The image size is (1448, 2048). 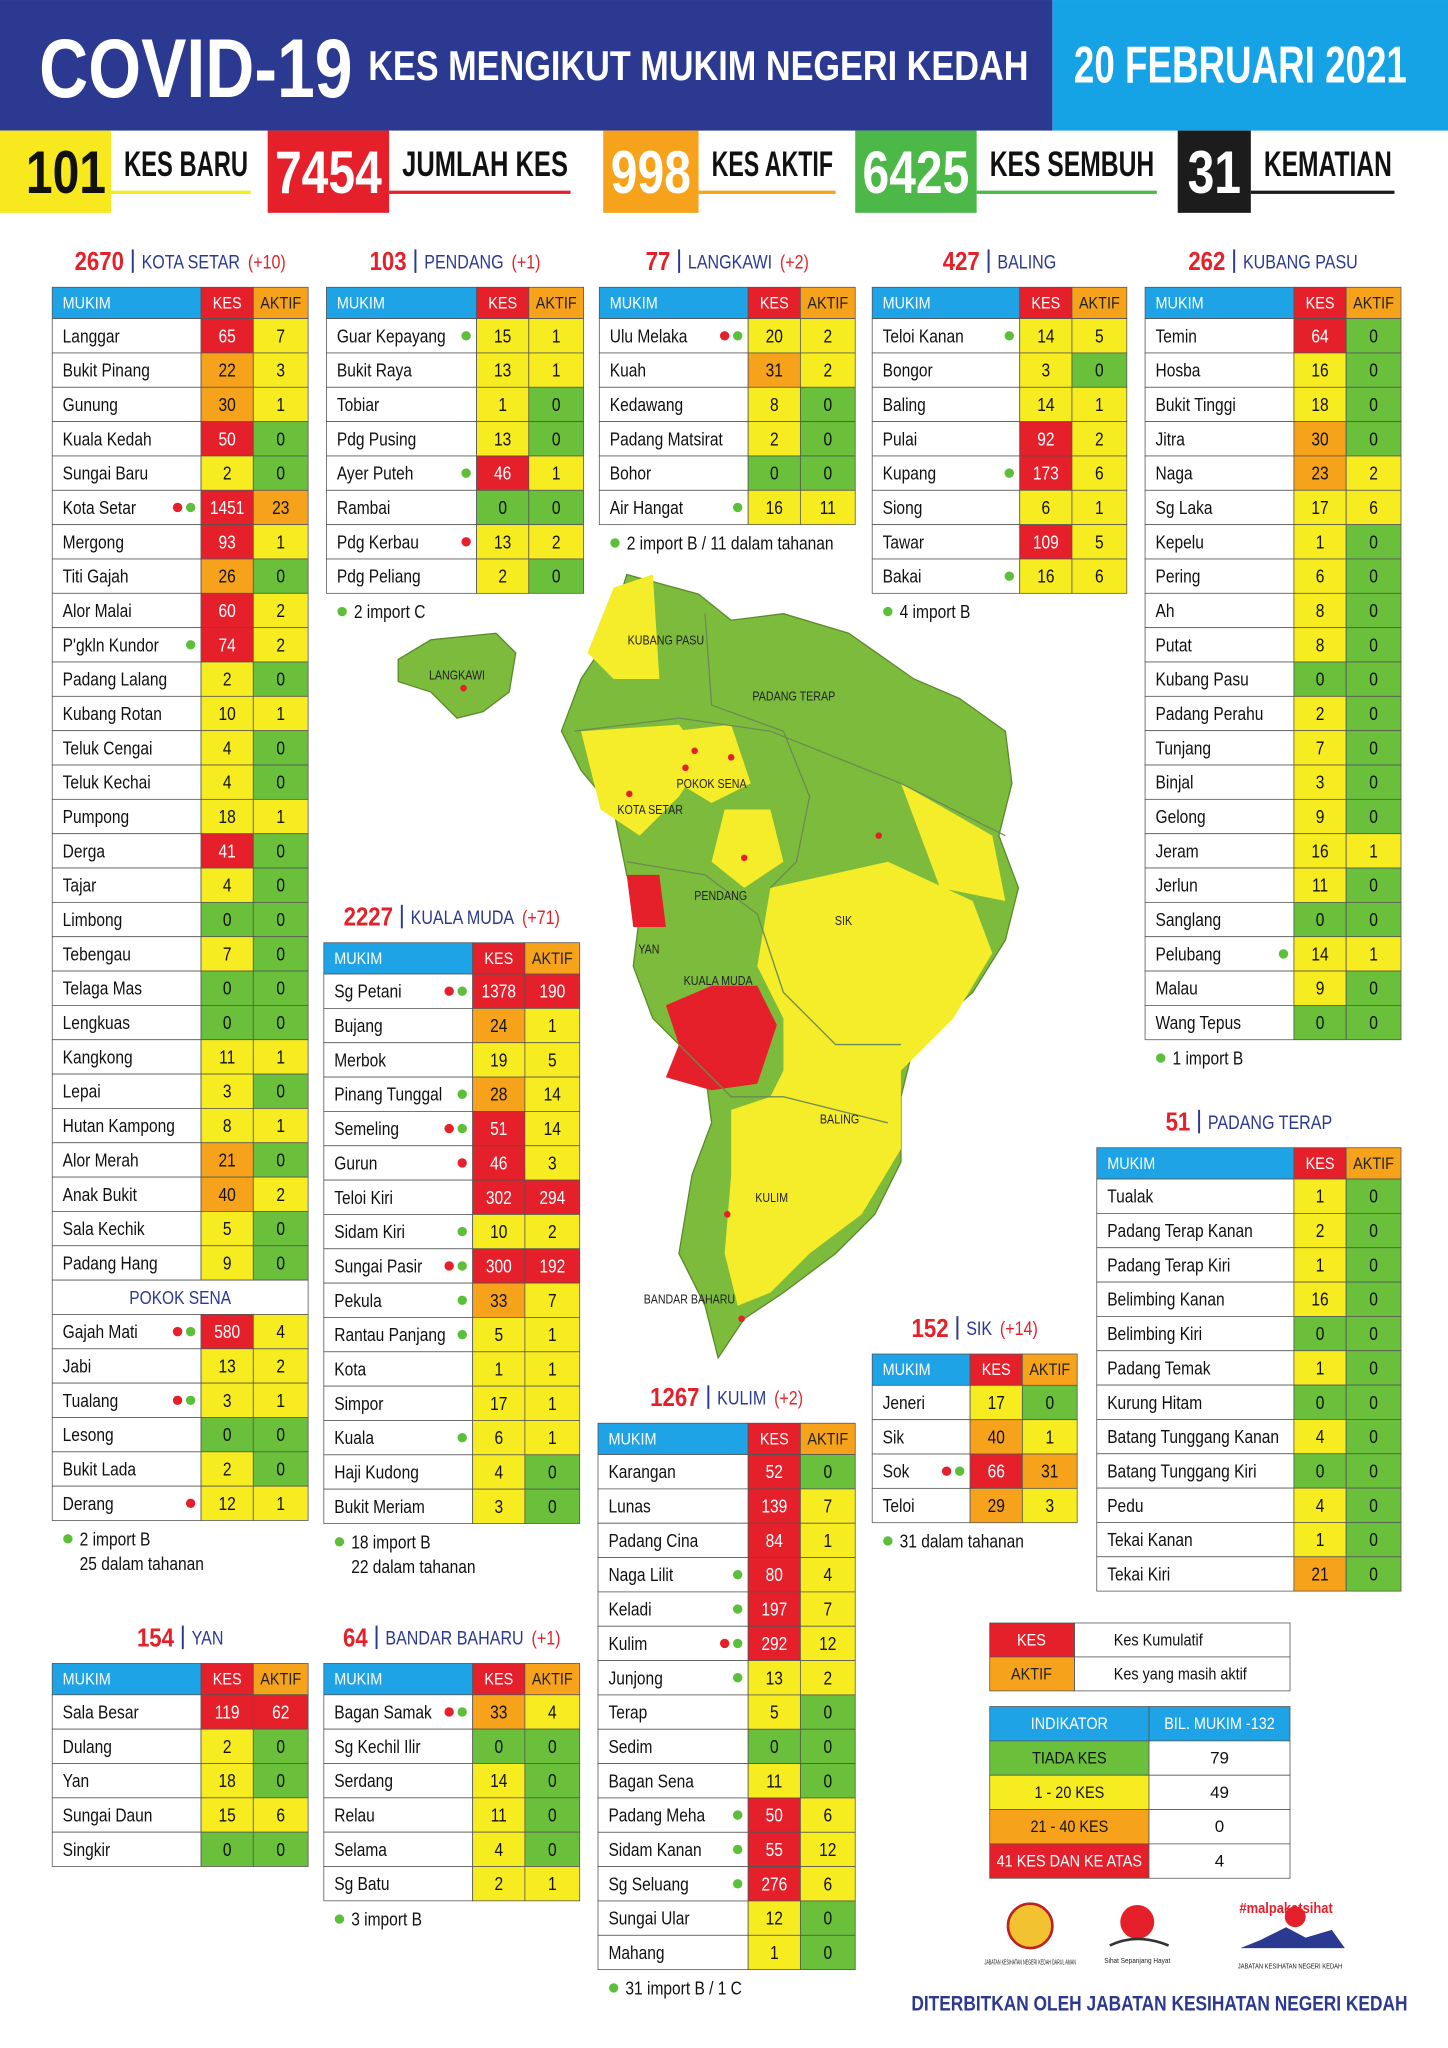 What do you see at coordinates (360, 1849) in the screenshot?
I see `mukim-name: Selama` at bounding box center [360, 1849].